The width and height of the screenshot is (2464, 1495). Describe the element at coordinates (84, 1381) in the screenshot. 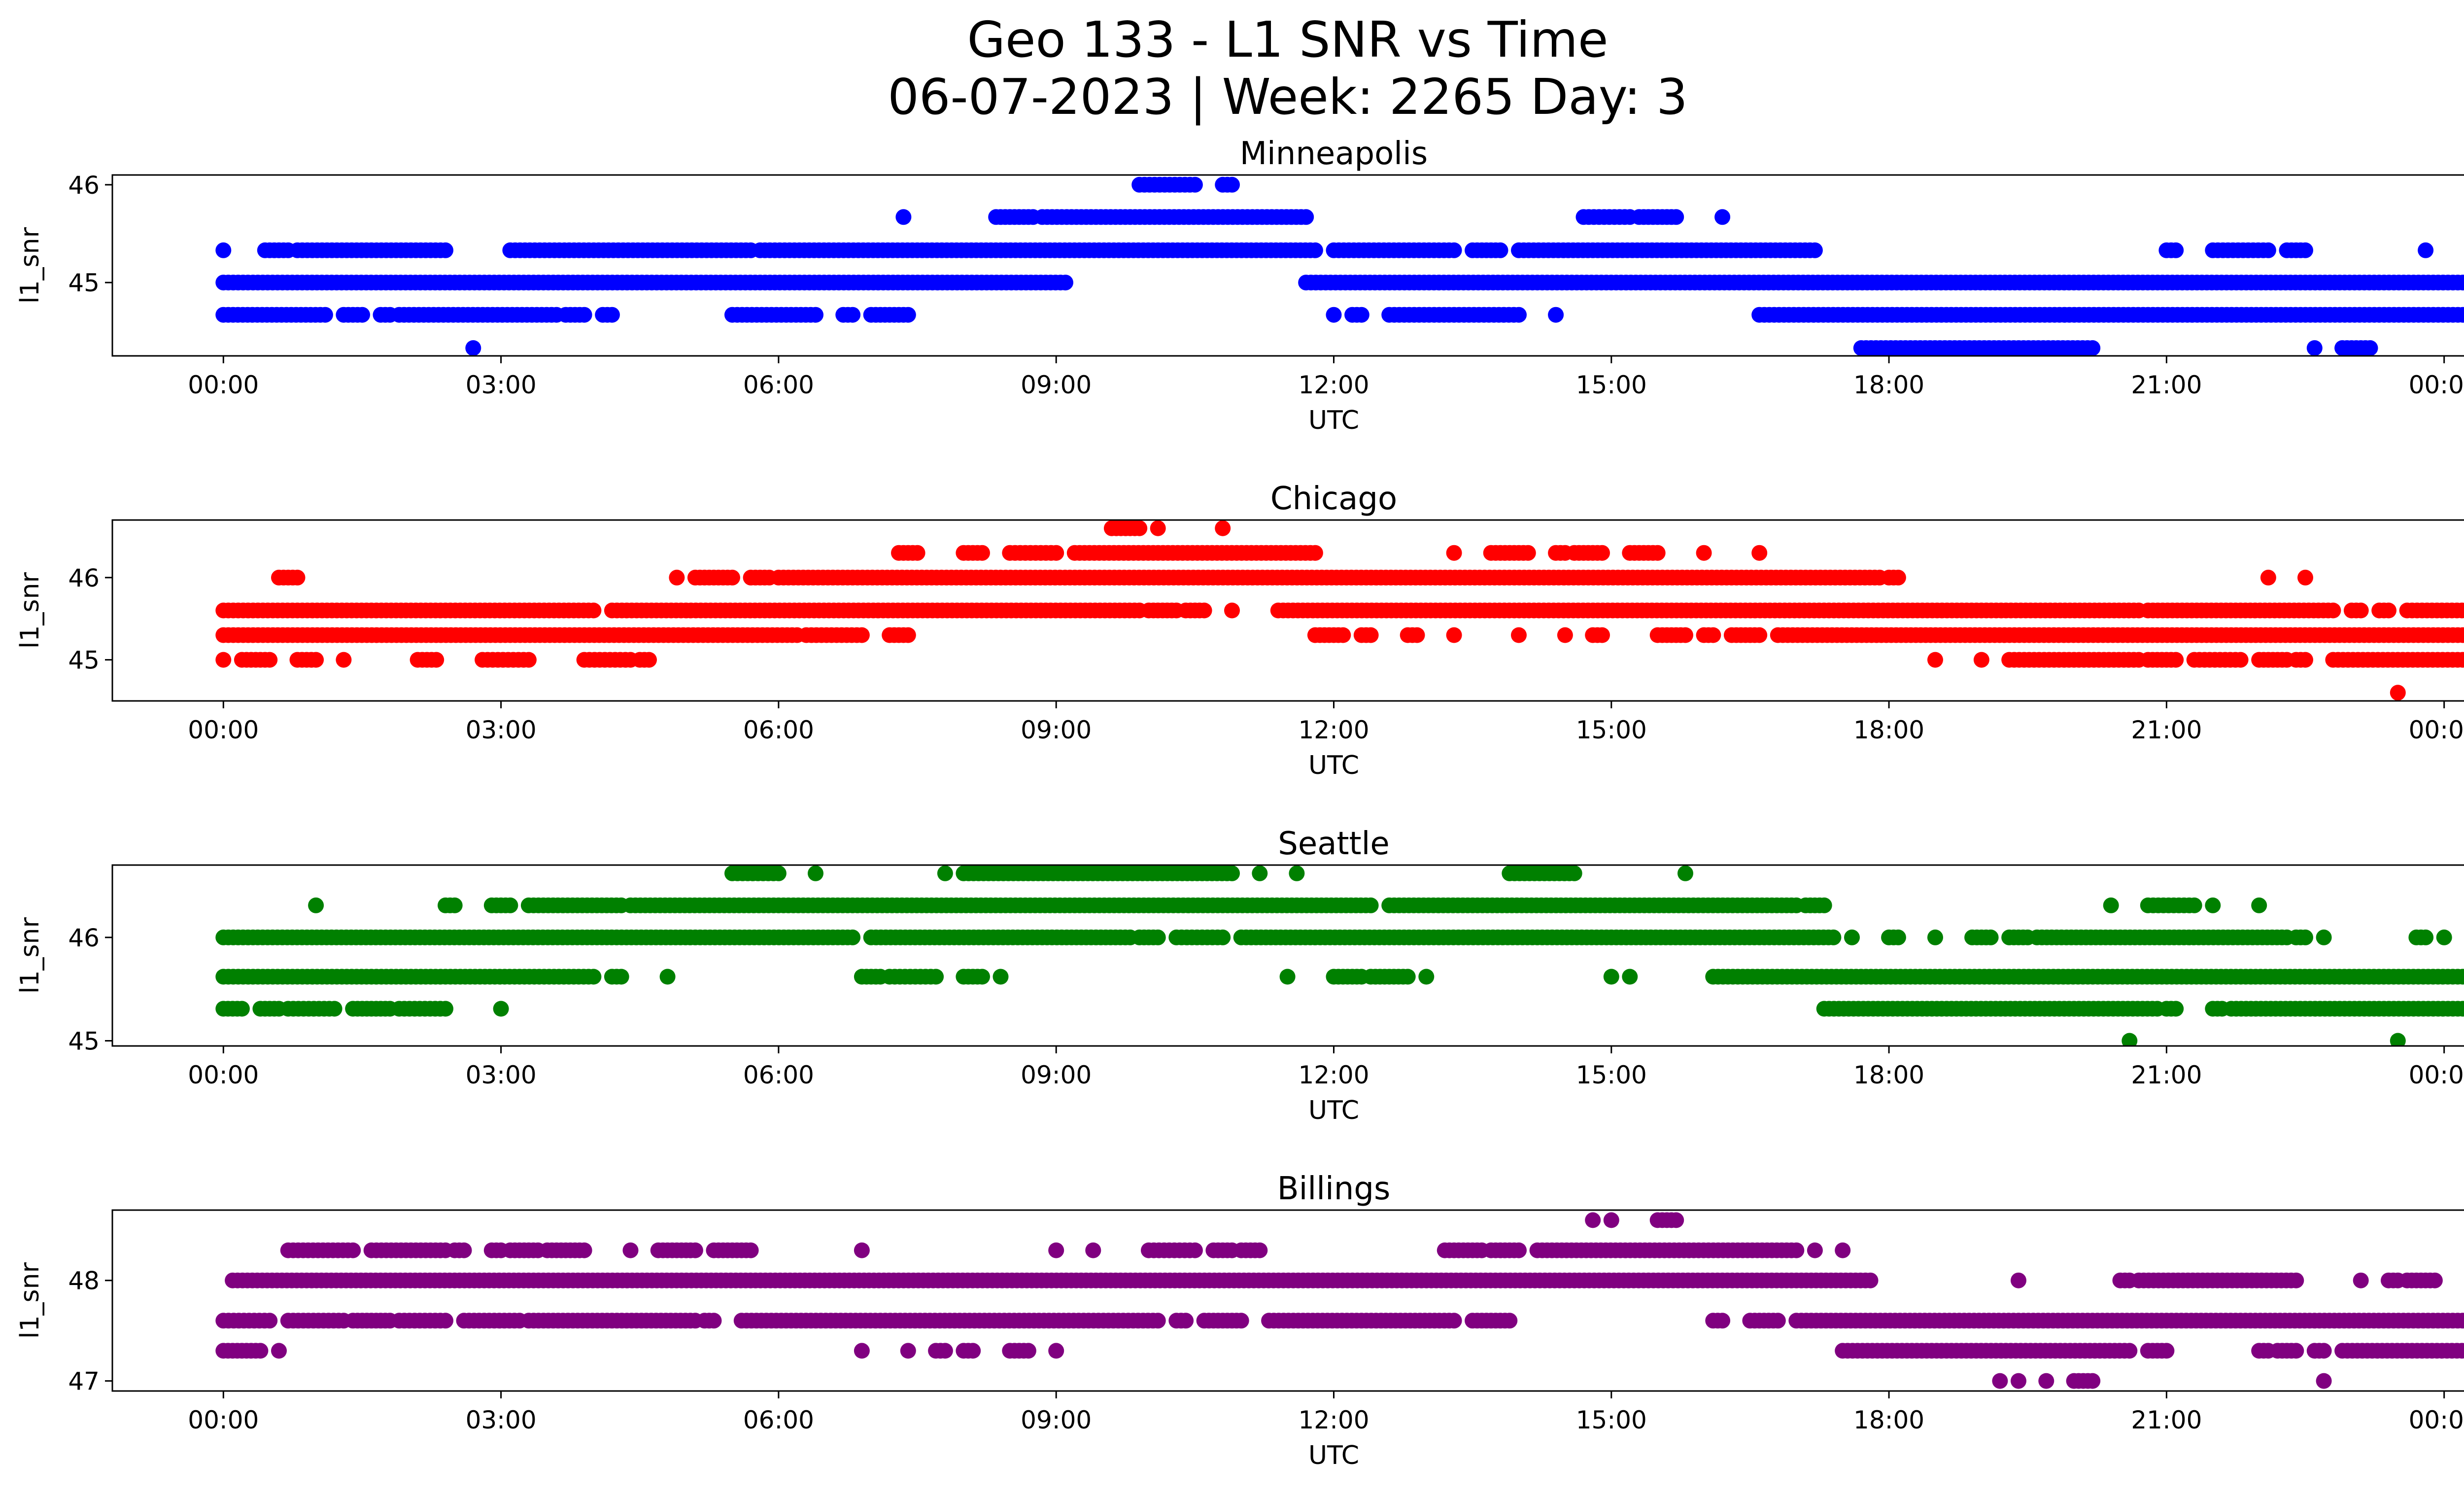

I see `y-tick-label: 47` at that location.